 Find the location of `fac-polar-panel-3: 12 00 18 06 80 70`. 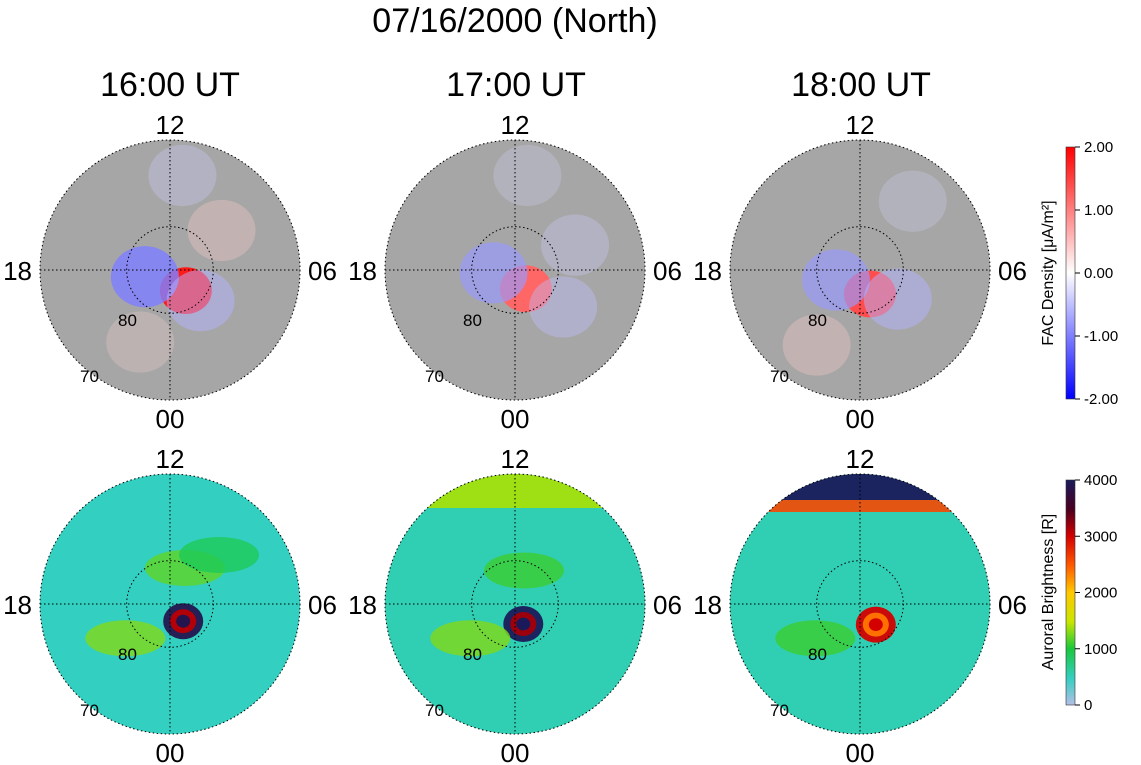

fac-polar-panel-3: 12 00 18 06 80 70 is located at coordinates (860, 272).